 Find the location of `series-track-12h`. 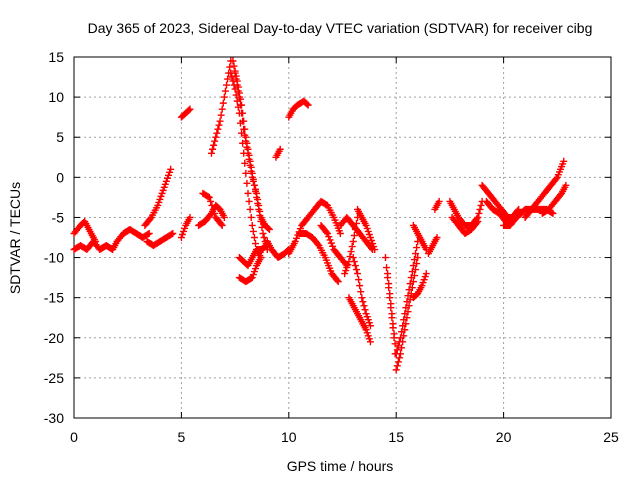

series-track-12h is located at coordinates (334, 245).